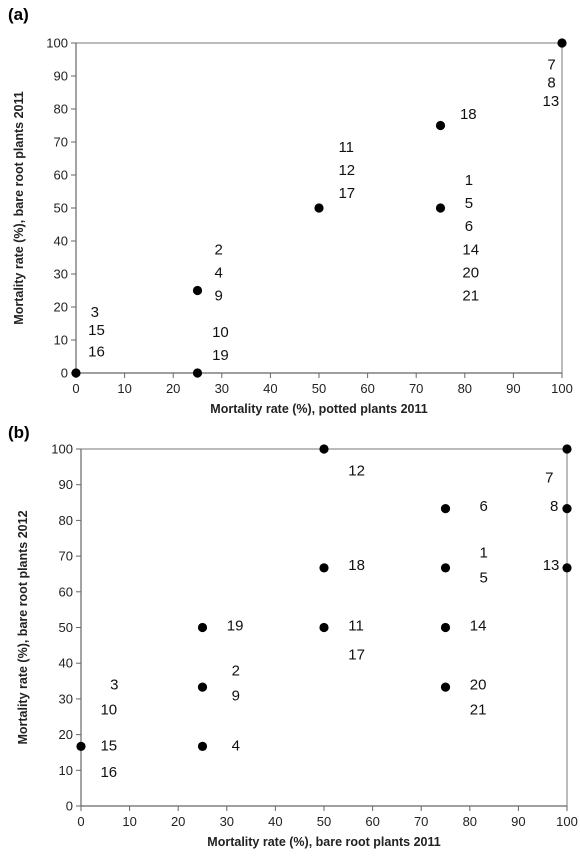  What do you see at coordinates (470, 821) in the screenshot?
I see `b-x-tick-label: 80` at bounding box center [470, 821].